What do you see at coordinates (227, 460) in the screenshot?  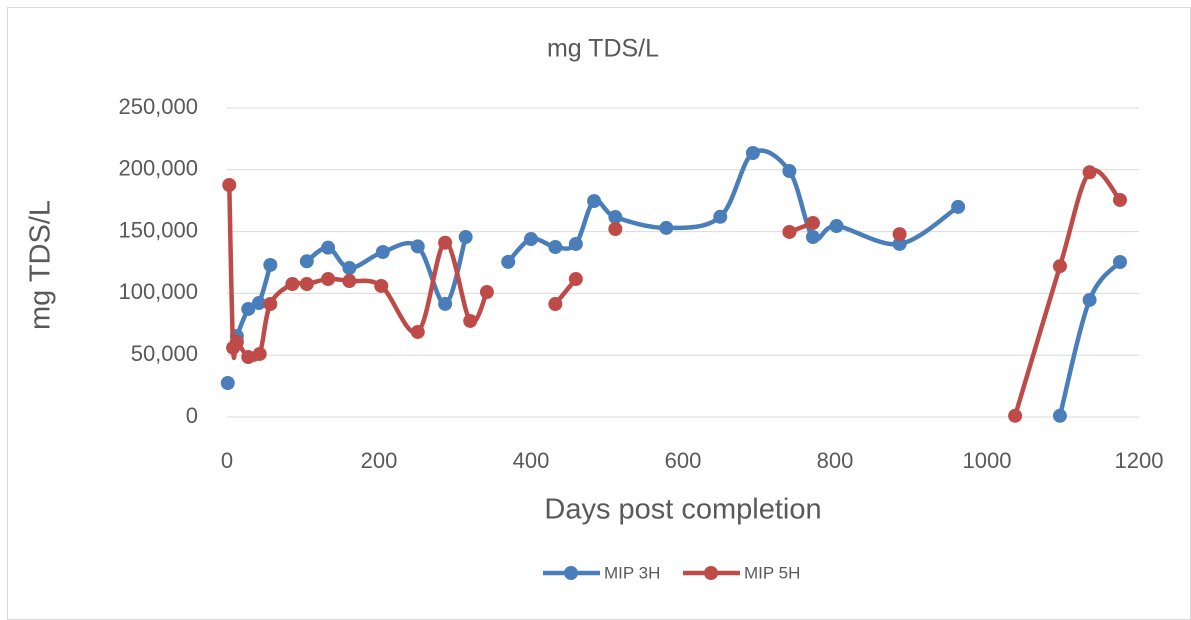 I see `x-tick-label: 0` at bounding box center [227, 460].